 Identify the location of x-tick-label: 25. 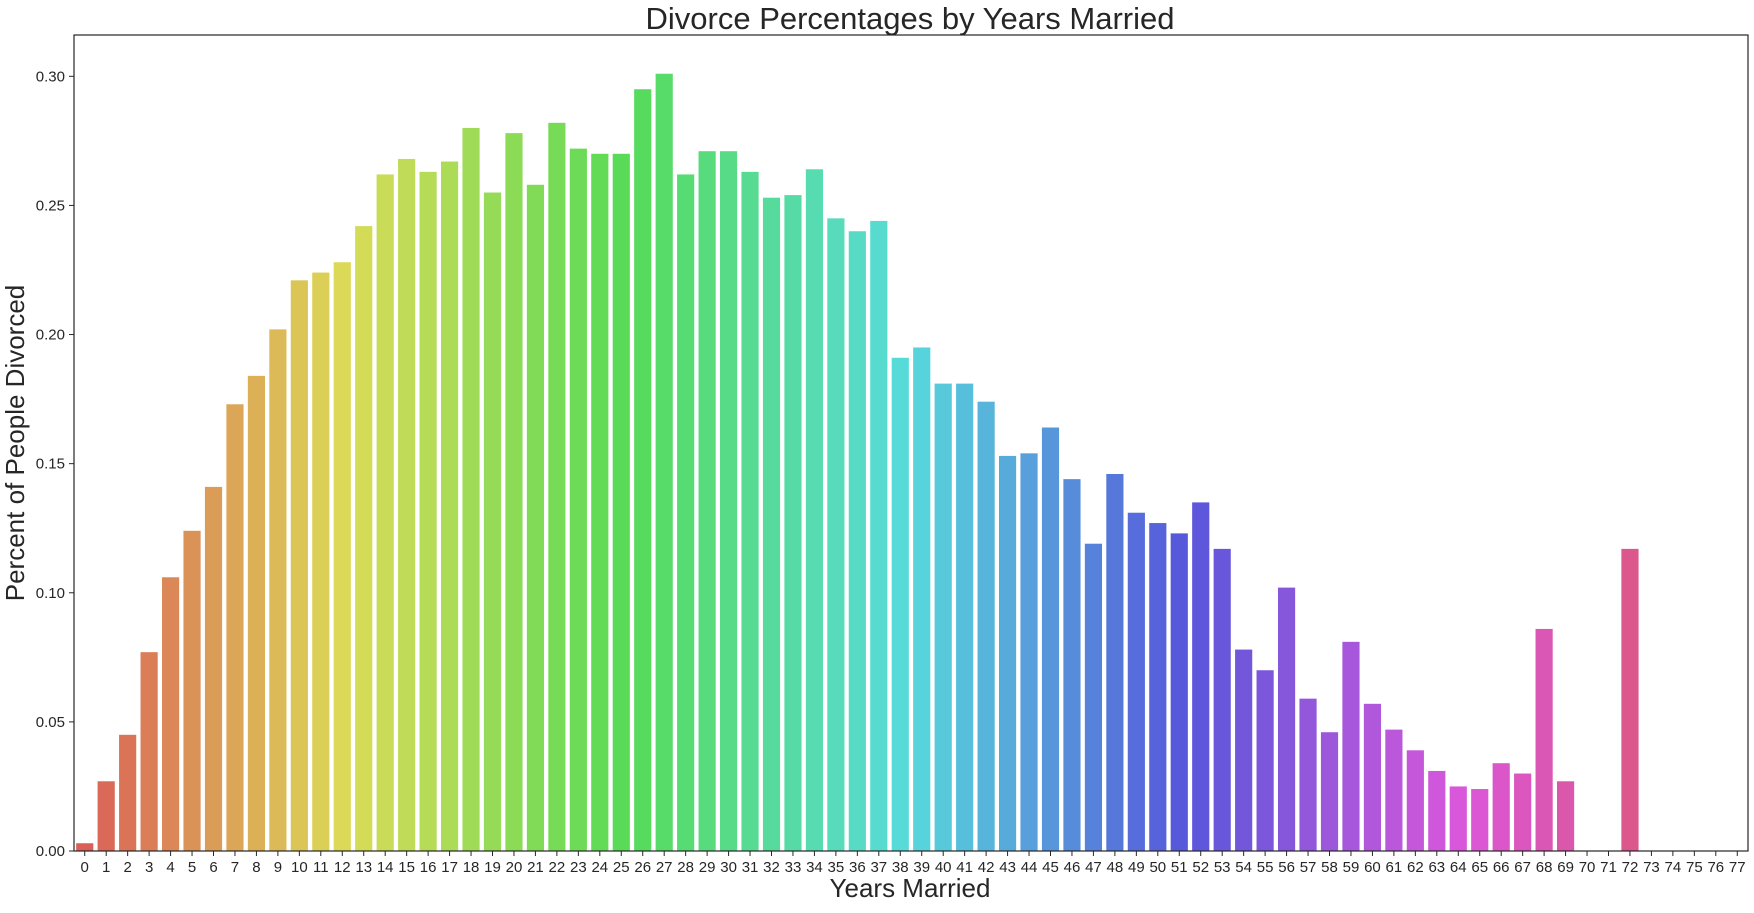
(621, 867).